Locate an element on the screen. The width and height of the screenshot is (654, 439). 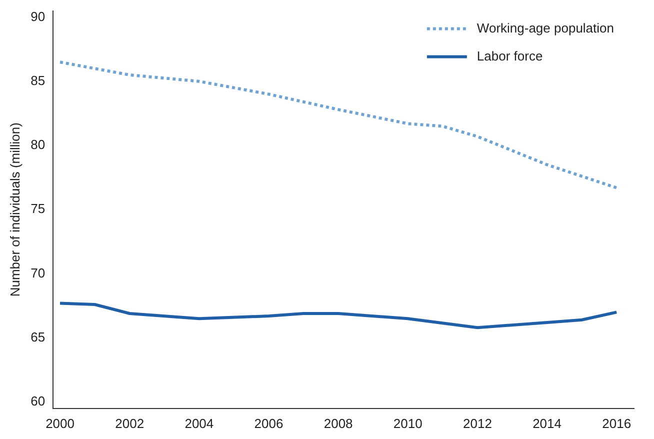
legend-label: Labor force is located at coordinates (509, 56).